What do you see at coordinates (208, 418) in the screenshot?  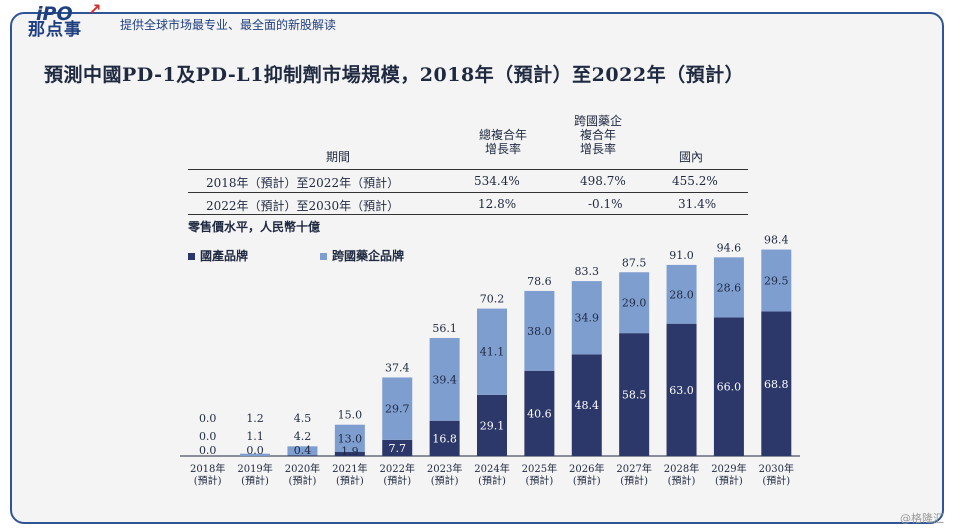 I see `data-label-total: 0.0` at bounding box center [208, 418].